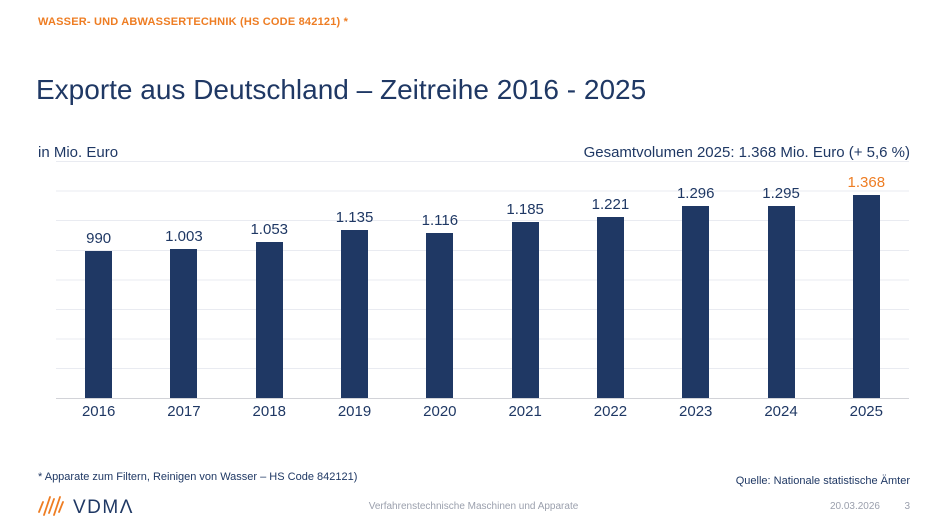 The height and width of the screenshot is (530, 947). What do you see at coordinates (781, 411) in the screenshot?
I see `x-axis-label: 2024` at bounding box center [781, 411].